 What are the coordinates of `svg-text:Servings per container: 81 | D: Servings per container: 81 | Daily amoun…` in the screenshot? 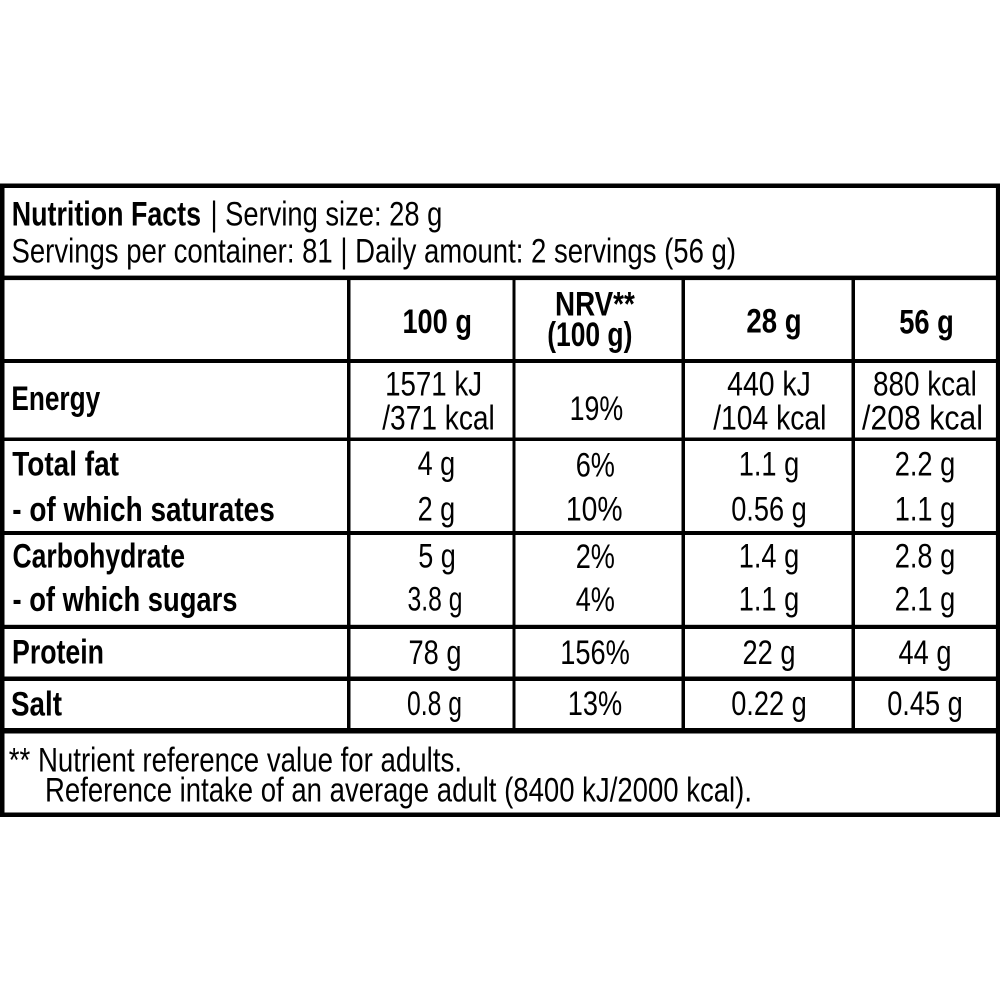 It's located at (374, 252).